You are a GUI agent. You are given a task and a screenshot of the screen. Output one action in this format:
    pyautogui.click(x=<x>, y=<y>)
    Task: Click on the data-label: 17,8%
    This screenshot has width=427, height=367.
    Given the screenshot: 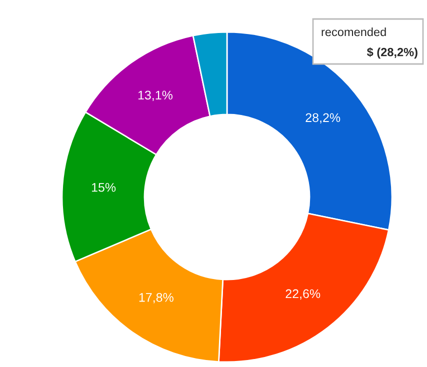 What is the action you would take?
    pyautogui.click(x=156, y=298)
    